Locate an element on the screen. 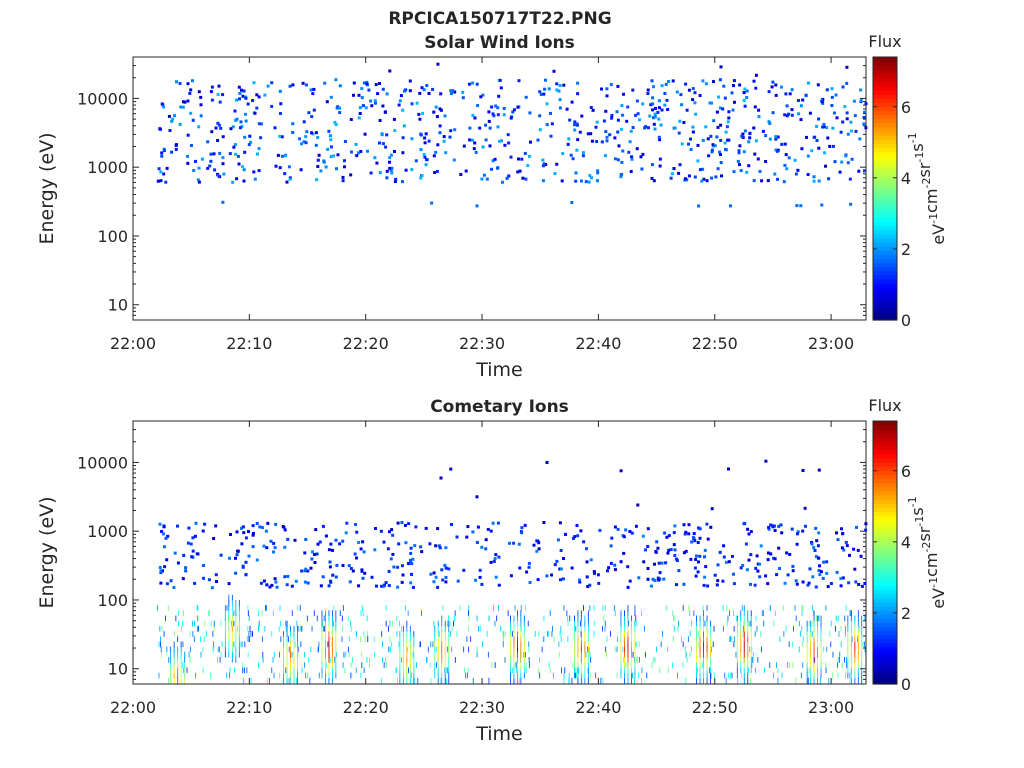 This screenshot has height=768, width=1024. spectrogram-data is located at coordinates (512, 135).